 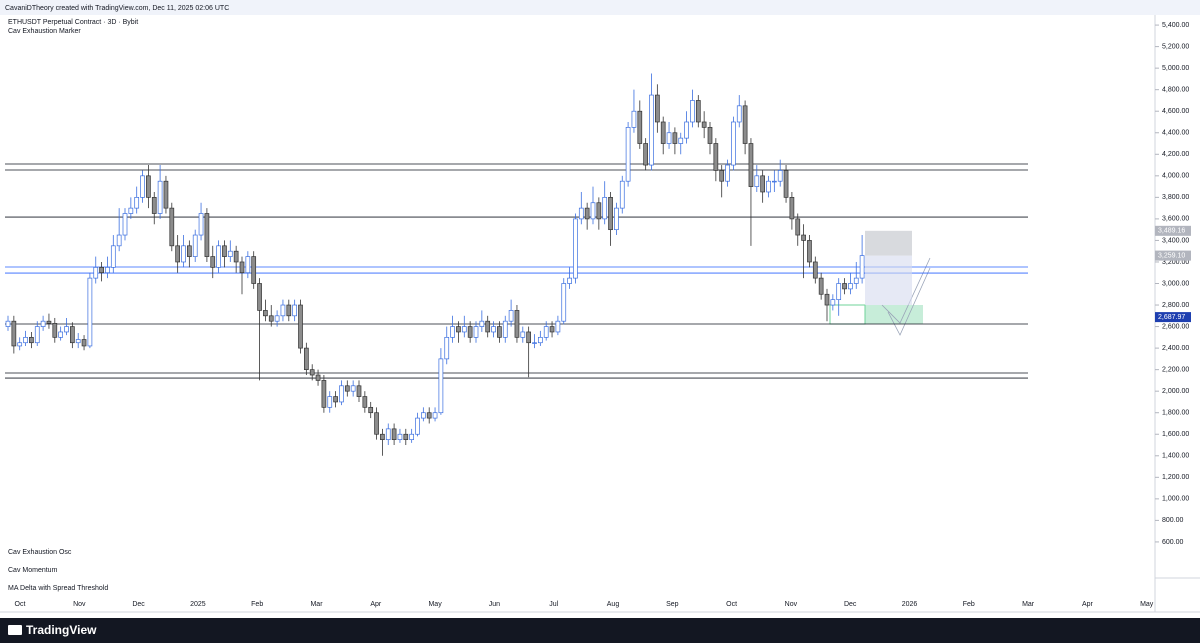 I want to click on y-tick-label: 2,400.00, so click(x=1175, y=348).